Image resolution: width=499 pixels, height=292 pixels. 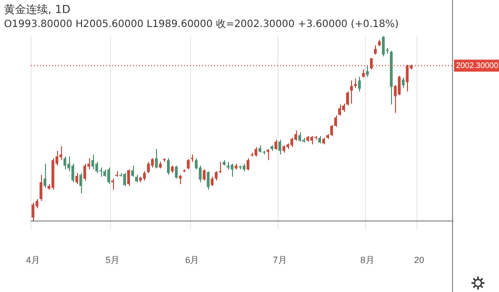 I want to click on chart-subtitle: O1993.80000 H2005.60000 L1989.60000 收=2002.30000 +3.60000 (+0.18%), so click(x=201, y=24).